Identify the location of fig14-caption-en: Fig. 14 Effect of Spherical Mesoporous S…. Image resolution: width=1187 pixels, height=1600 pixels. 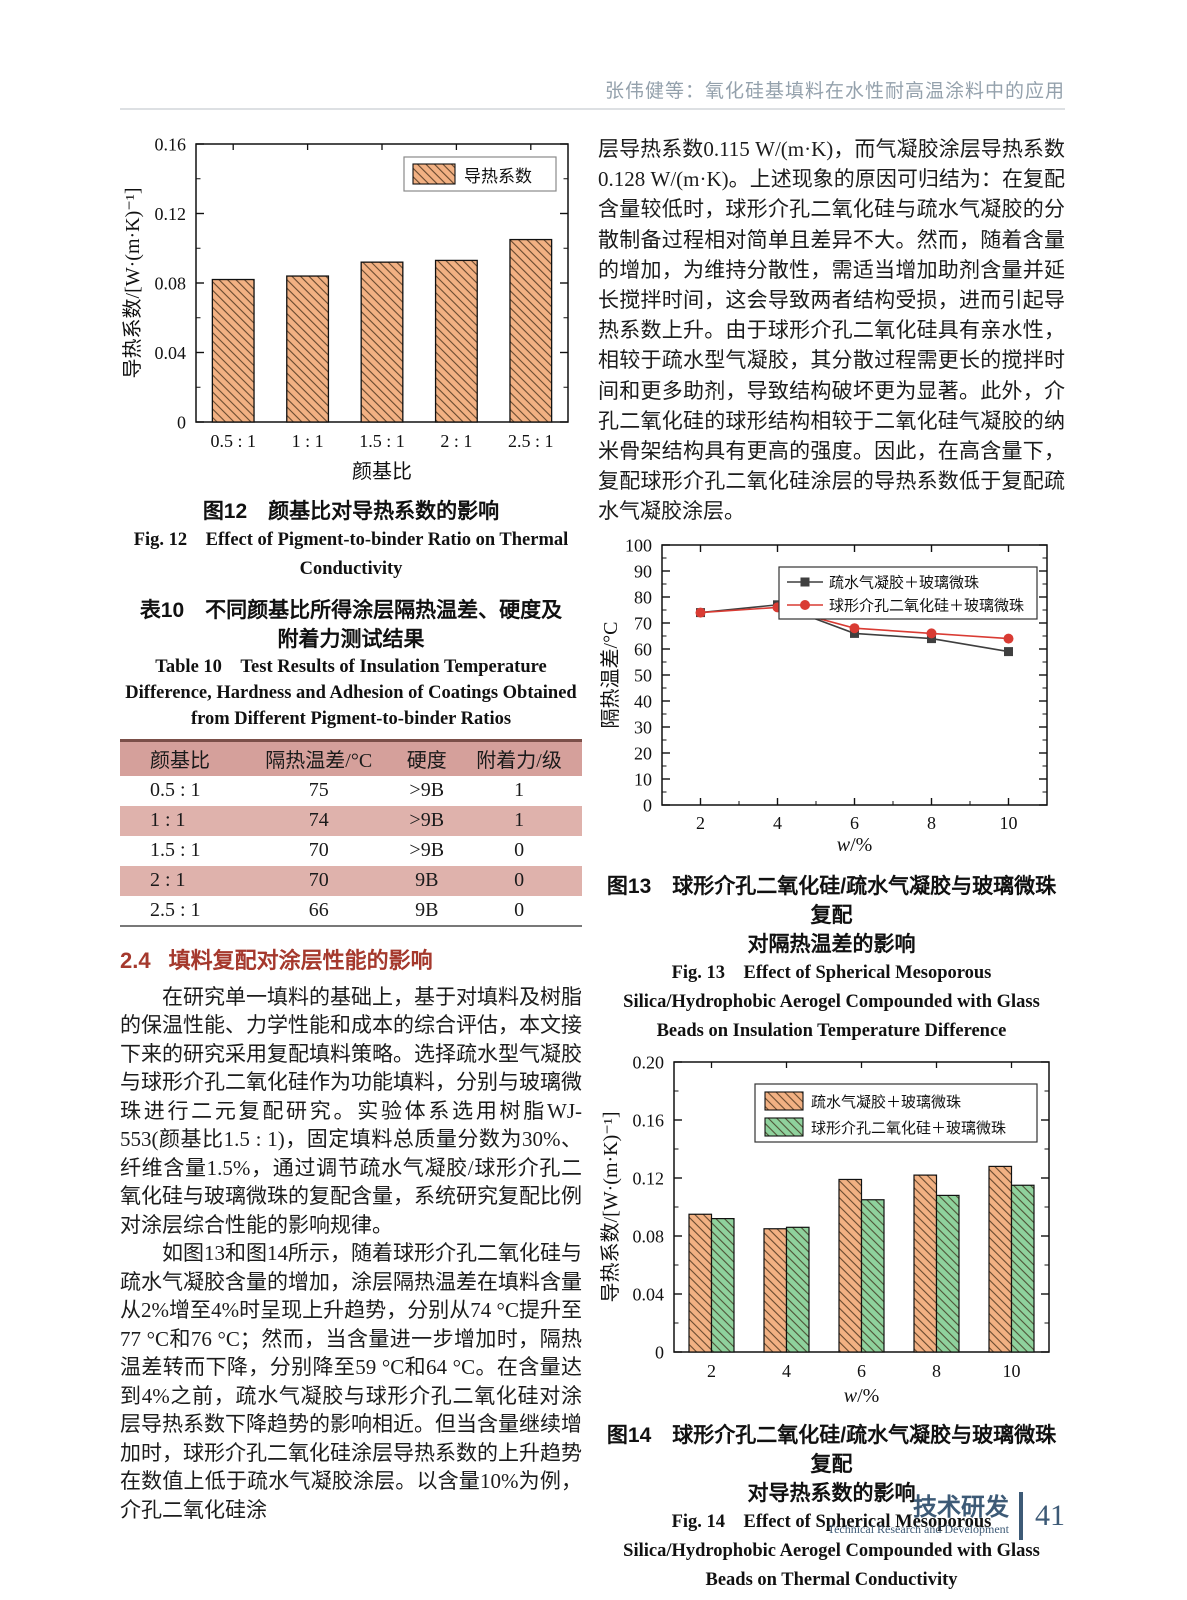
(831, 1550).